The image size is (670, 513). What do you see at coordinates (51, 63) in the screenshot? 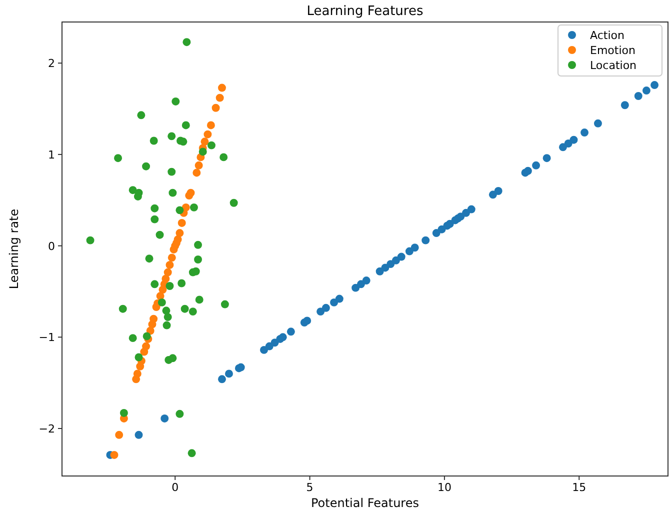
I see `y-tick-label: 2` at bounding box center [51, 63].